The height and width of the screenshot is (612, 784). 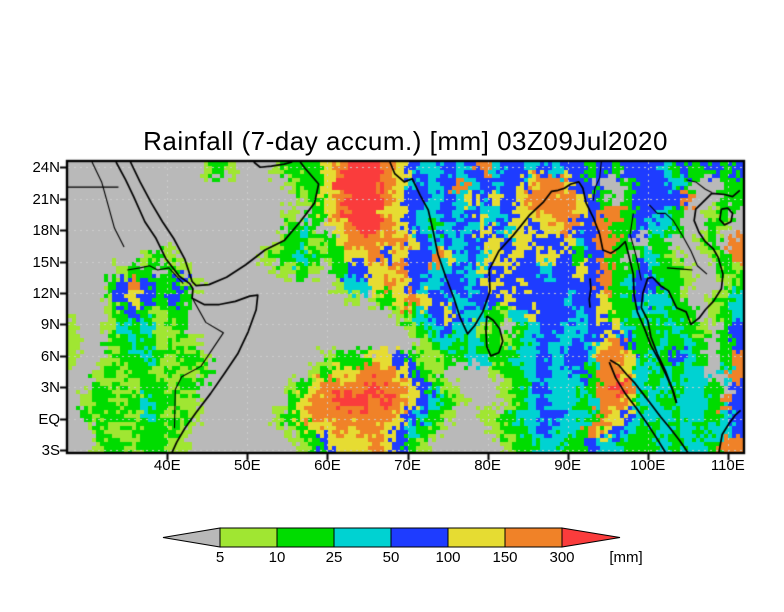 What do you see at coordinates (50, 388) in the screenshot?
I see `y-tick-label: 3N` at bounding box center [50, 388].